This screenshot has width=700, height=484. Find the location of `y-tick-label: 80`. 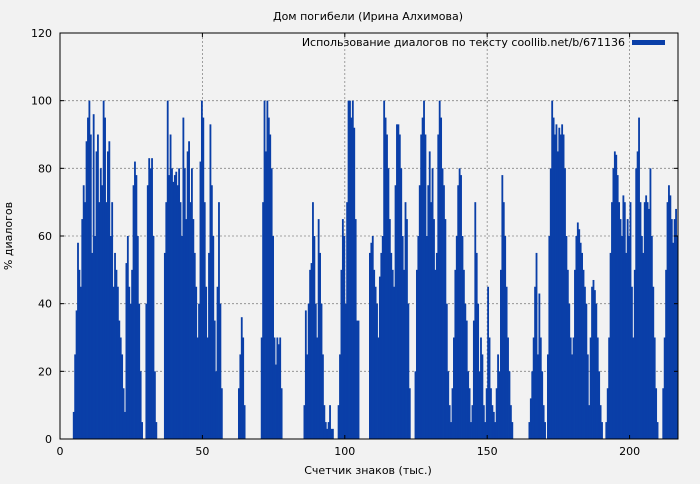

y-tick-label: 80 is located at coordinates (45, 168).